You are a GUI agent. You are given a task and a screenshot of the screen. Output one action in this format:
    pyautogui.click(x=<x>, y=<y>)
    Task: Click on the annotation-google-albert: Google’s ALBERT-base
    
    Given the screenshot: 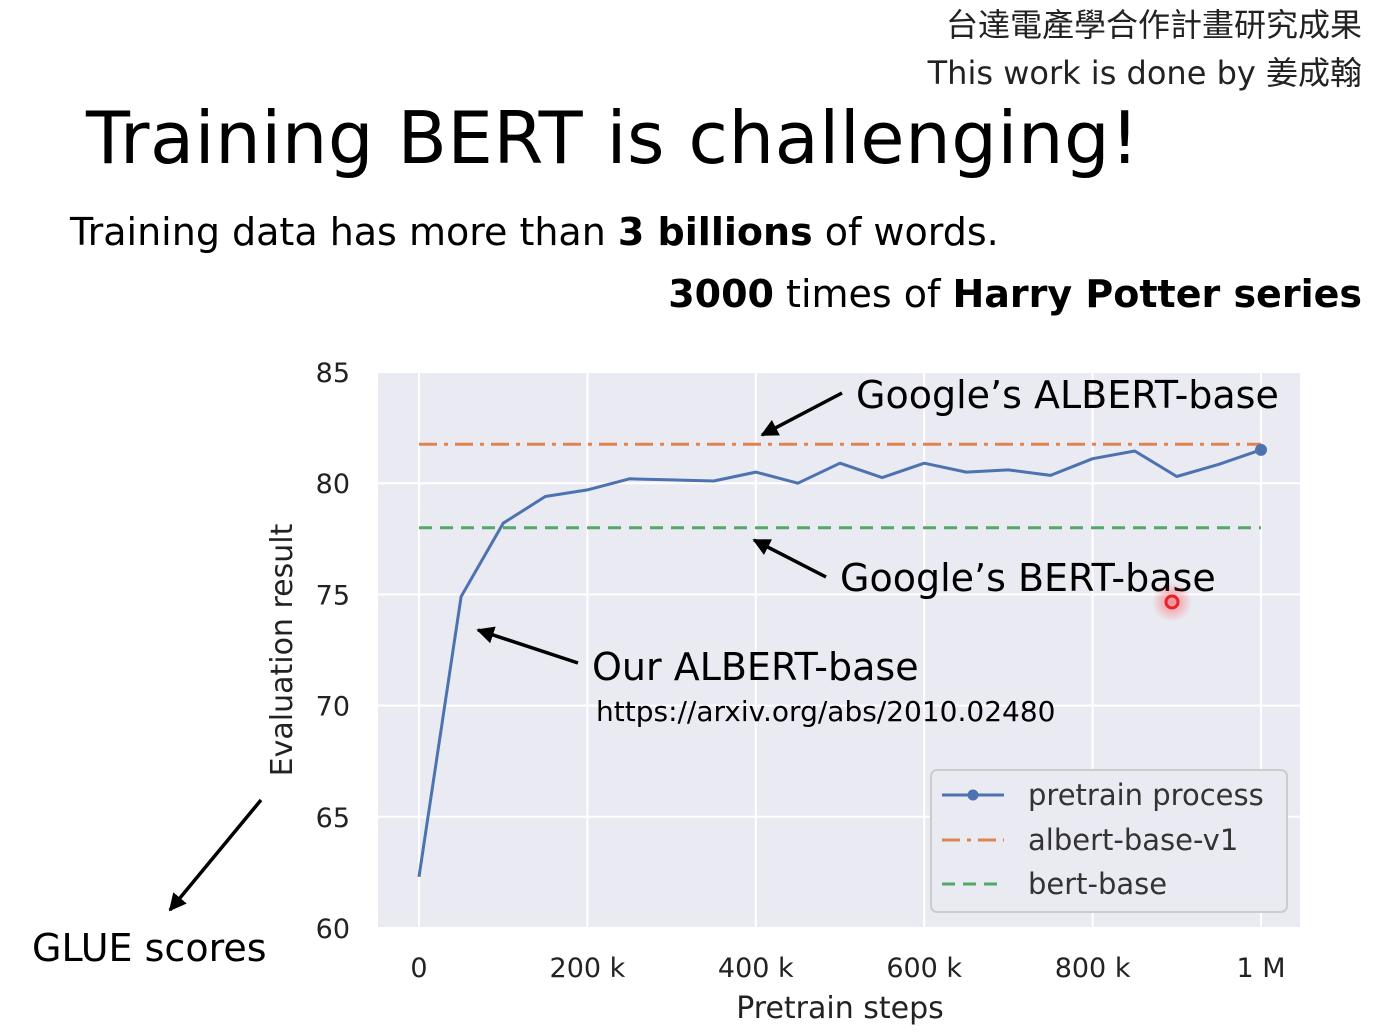 What is the action you would take?
    pyautogui.click(x=1019, y=405)
    